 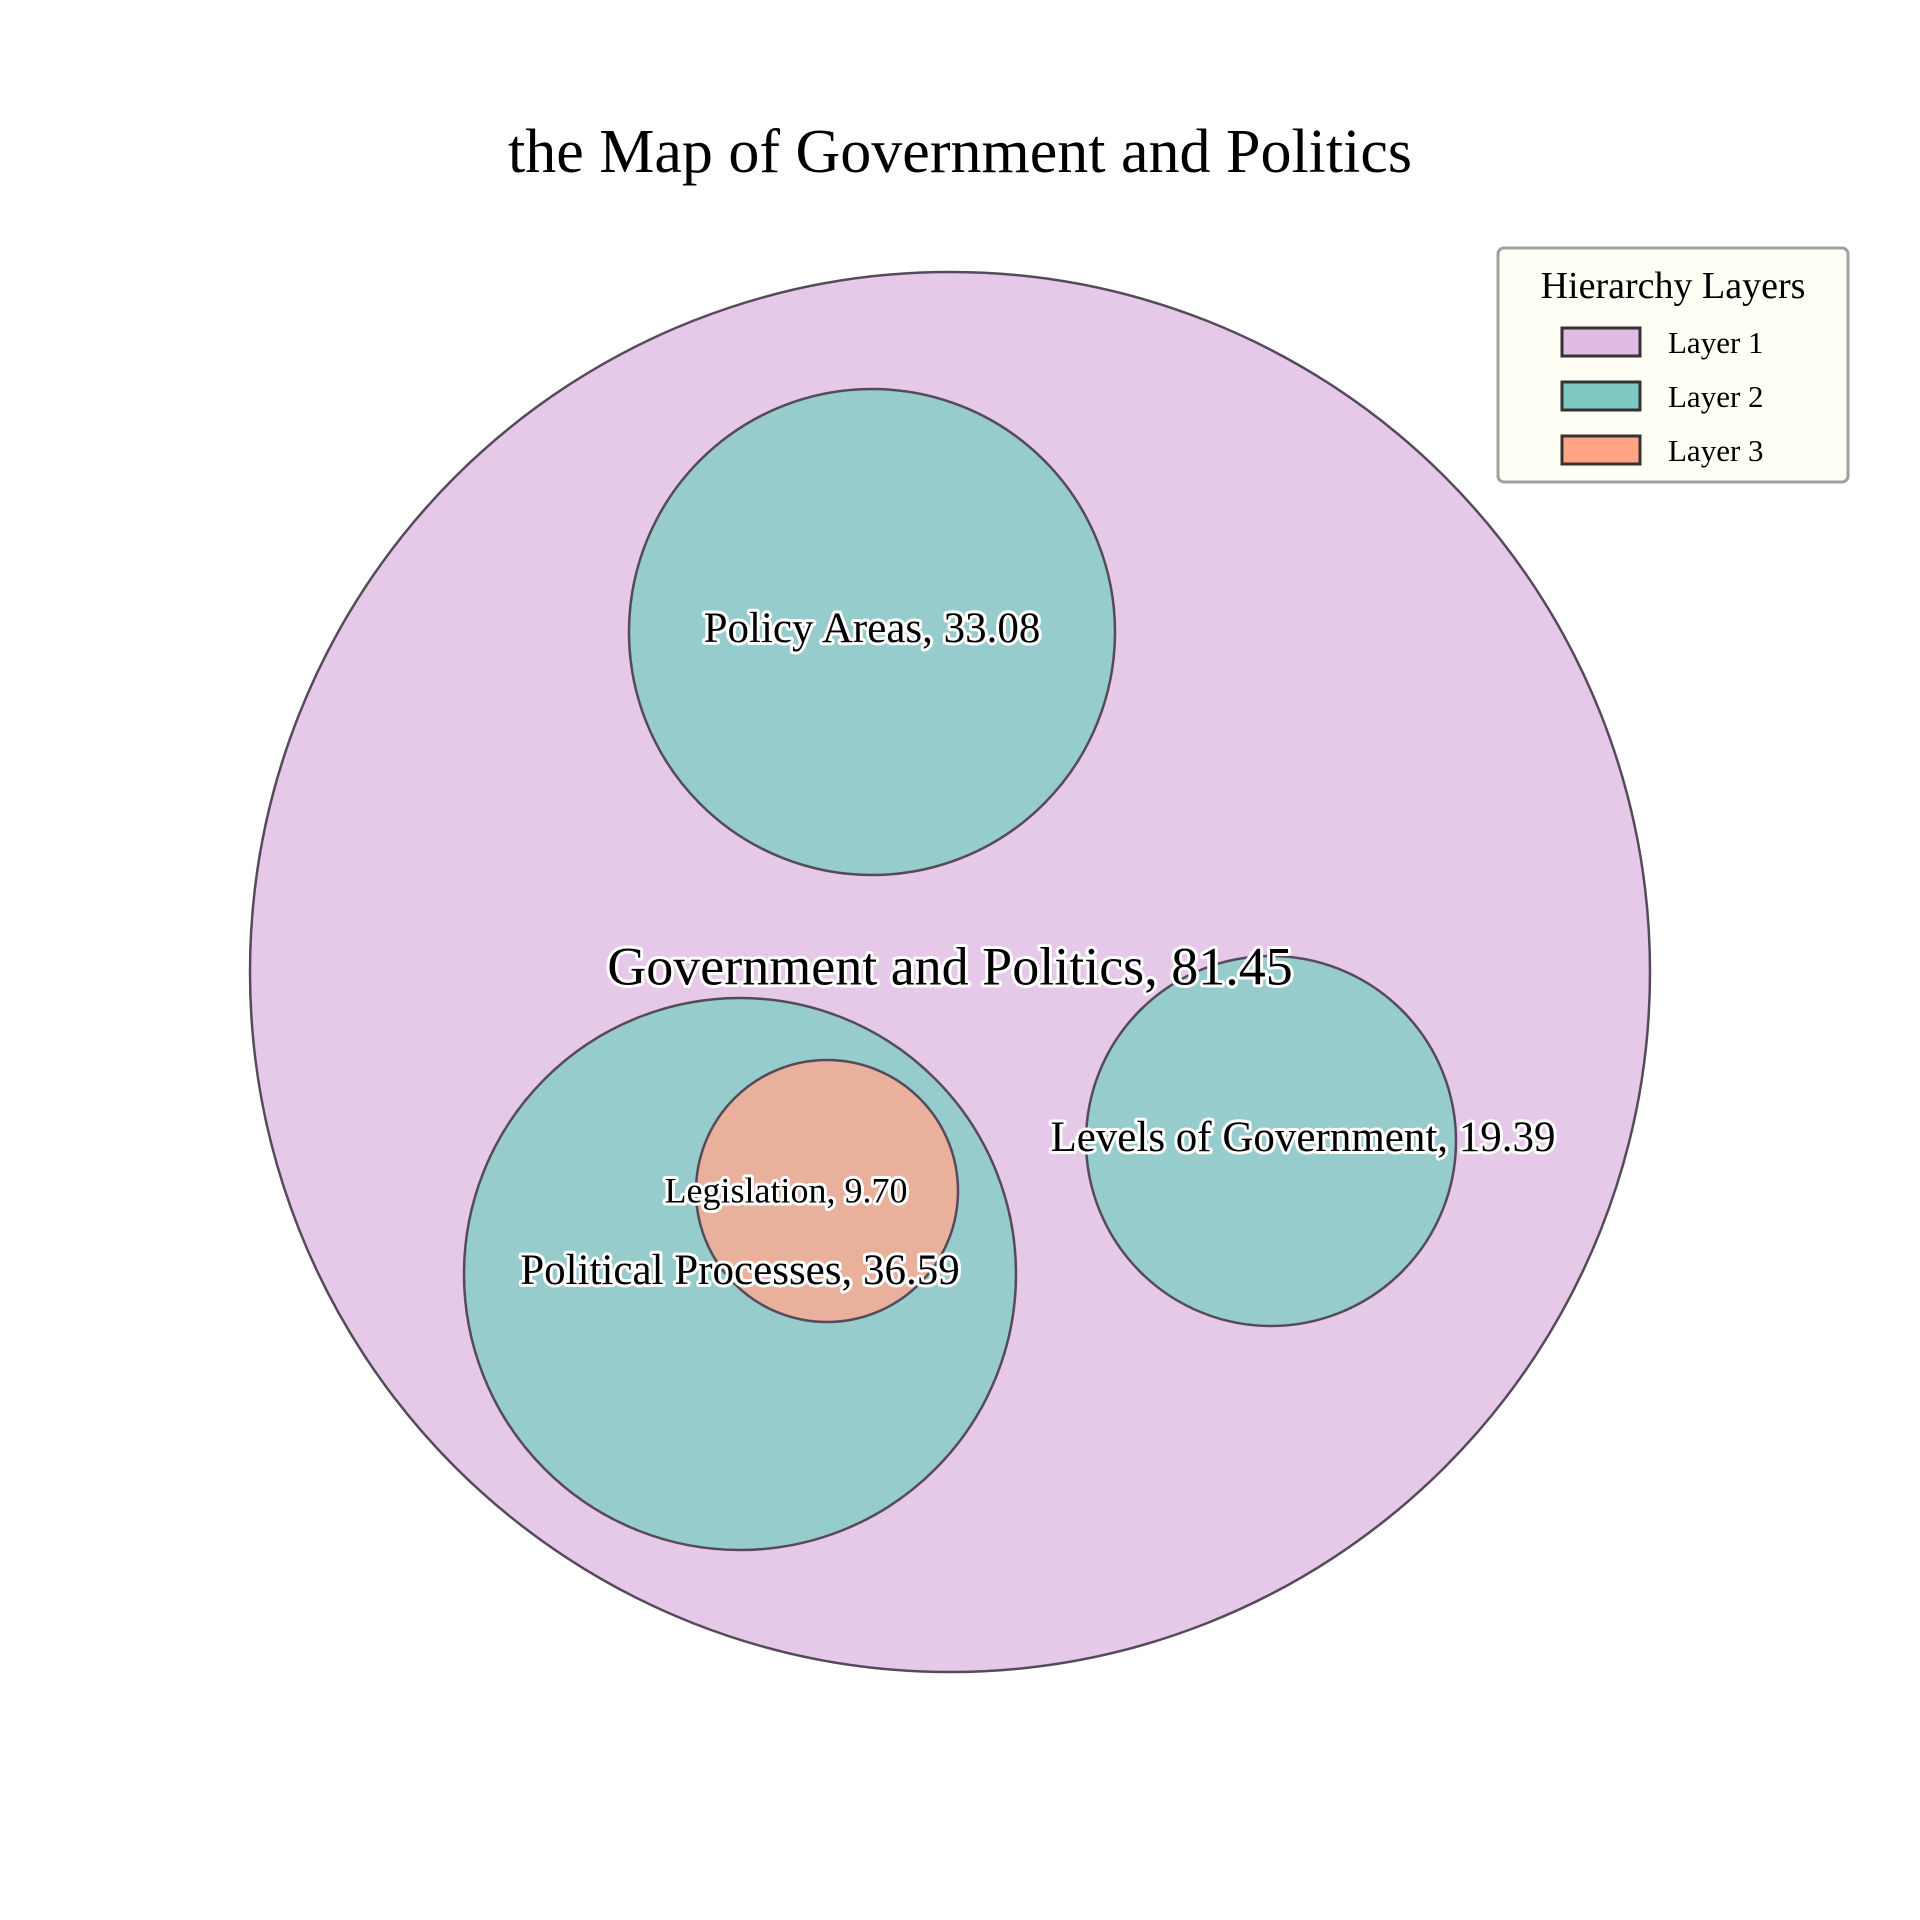 I want to click on circle-policy, so click(x=872, y=632).